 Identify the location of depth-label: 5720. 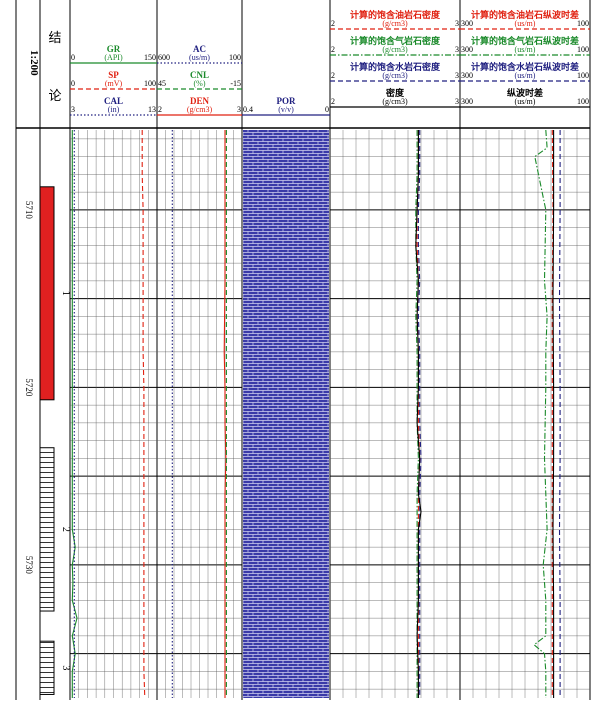
(29, 387).